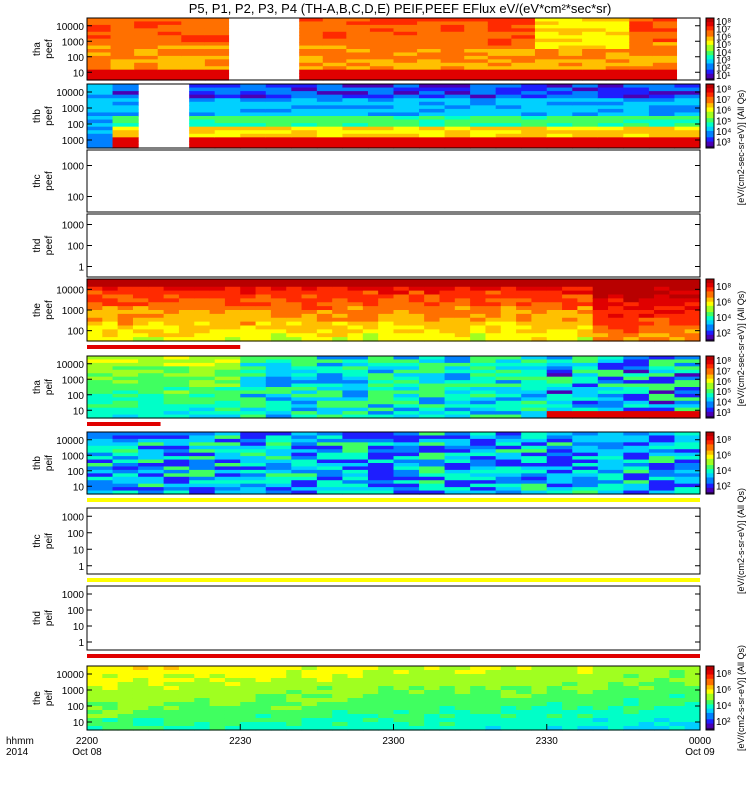 This screenshot has width=750, height=800. Describe the element at coordinates (366, 313) in the screenshot. I see `panel-the-peef: 100 1000 10000 the peef` at that location.